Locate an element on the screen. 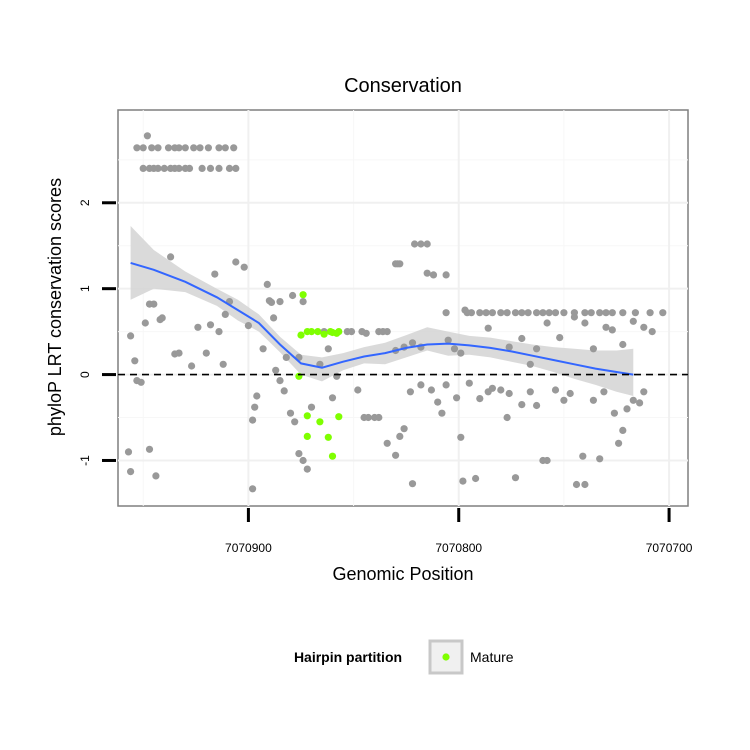  y-axis-label: phyloP LRT conservation scores is located at coordinates (55, 307).